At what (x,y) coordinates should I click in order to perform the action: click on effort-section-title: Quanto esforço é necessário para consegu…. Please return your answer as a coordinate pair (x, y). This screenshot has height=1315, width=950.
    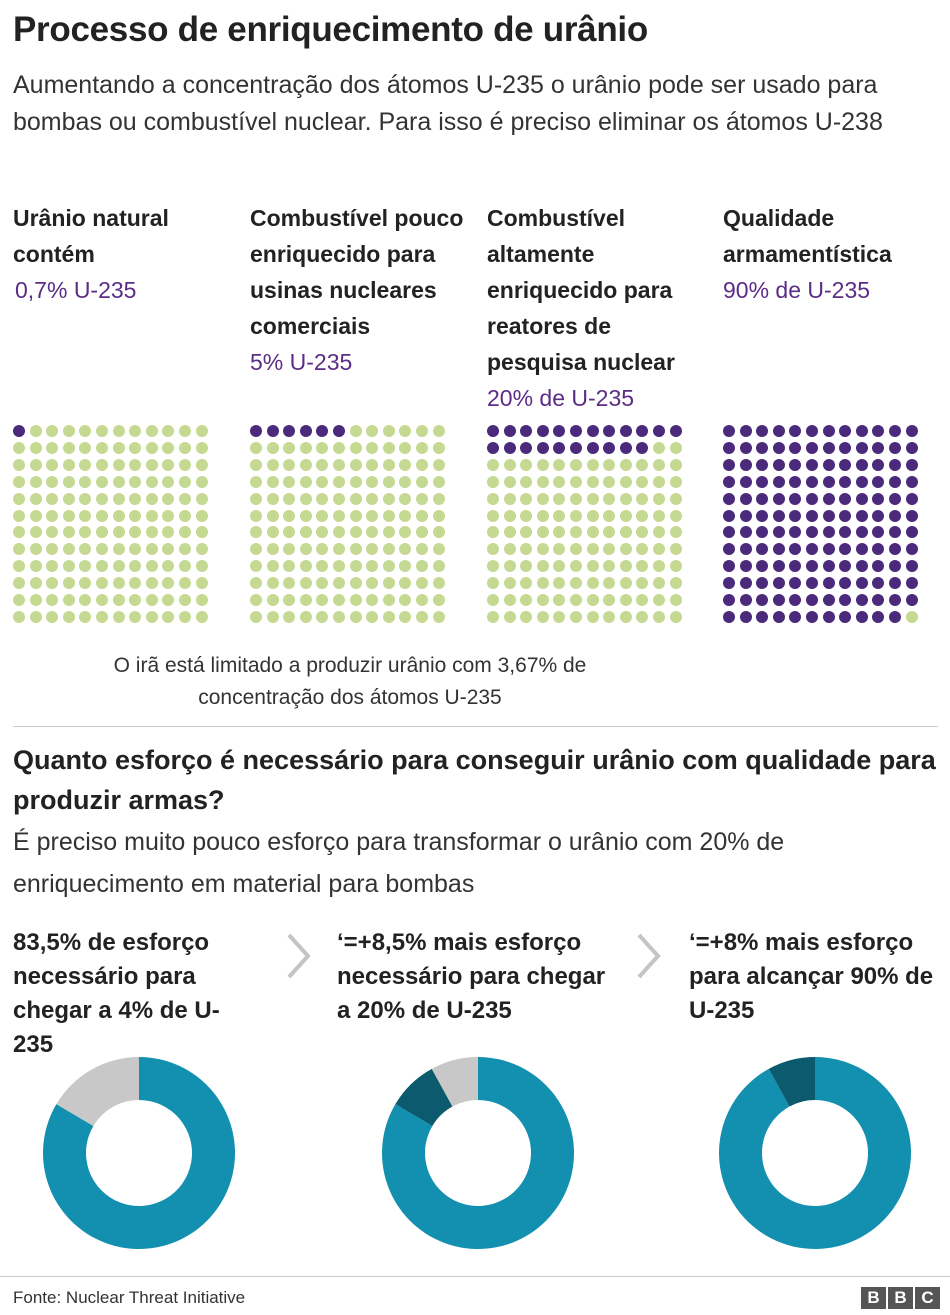
    Looking at the image, I should click on (474, 780).